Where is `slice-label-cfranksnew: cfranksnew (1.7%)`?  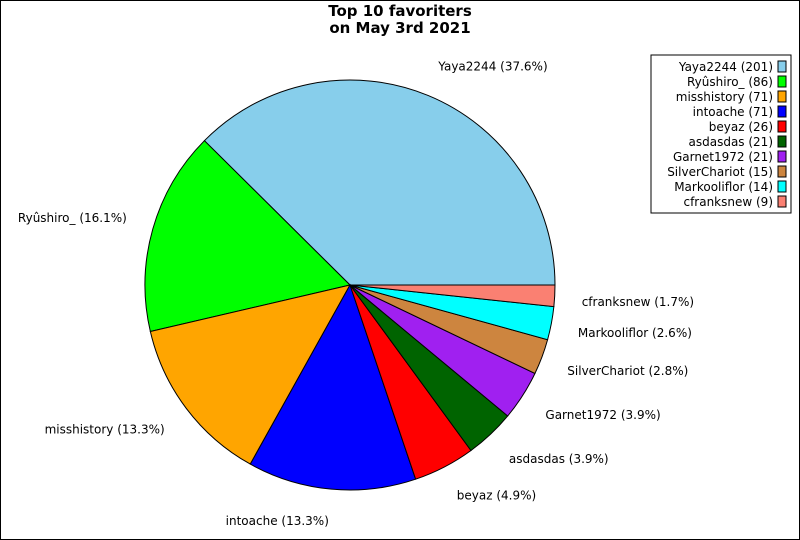 slice-label-cfranksnew: cfranksnew (1.7%) is located at coordinates (638, 302).